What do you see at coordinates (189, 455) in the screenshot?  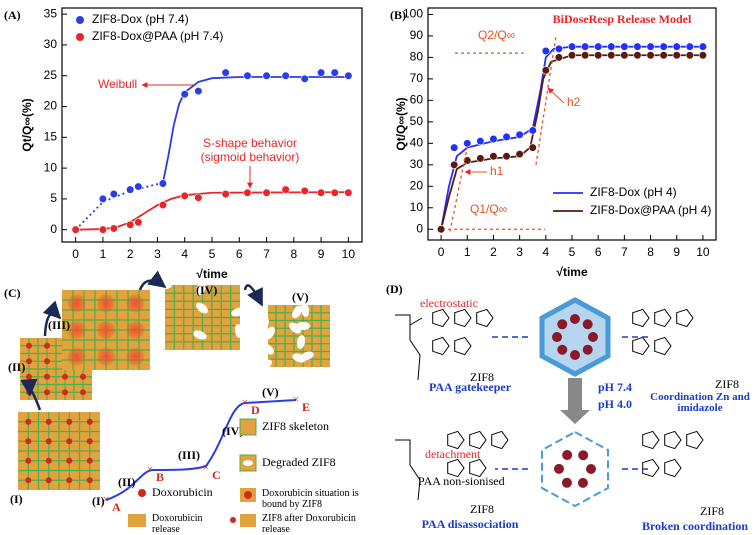 I see `curve-stage: (III)` at bounding box center [189, 455].